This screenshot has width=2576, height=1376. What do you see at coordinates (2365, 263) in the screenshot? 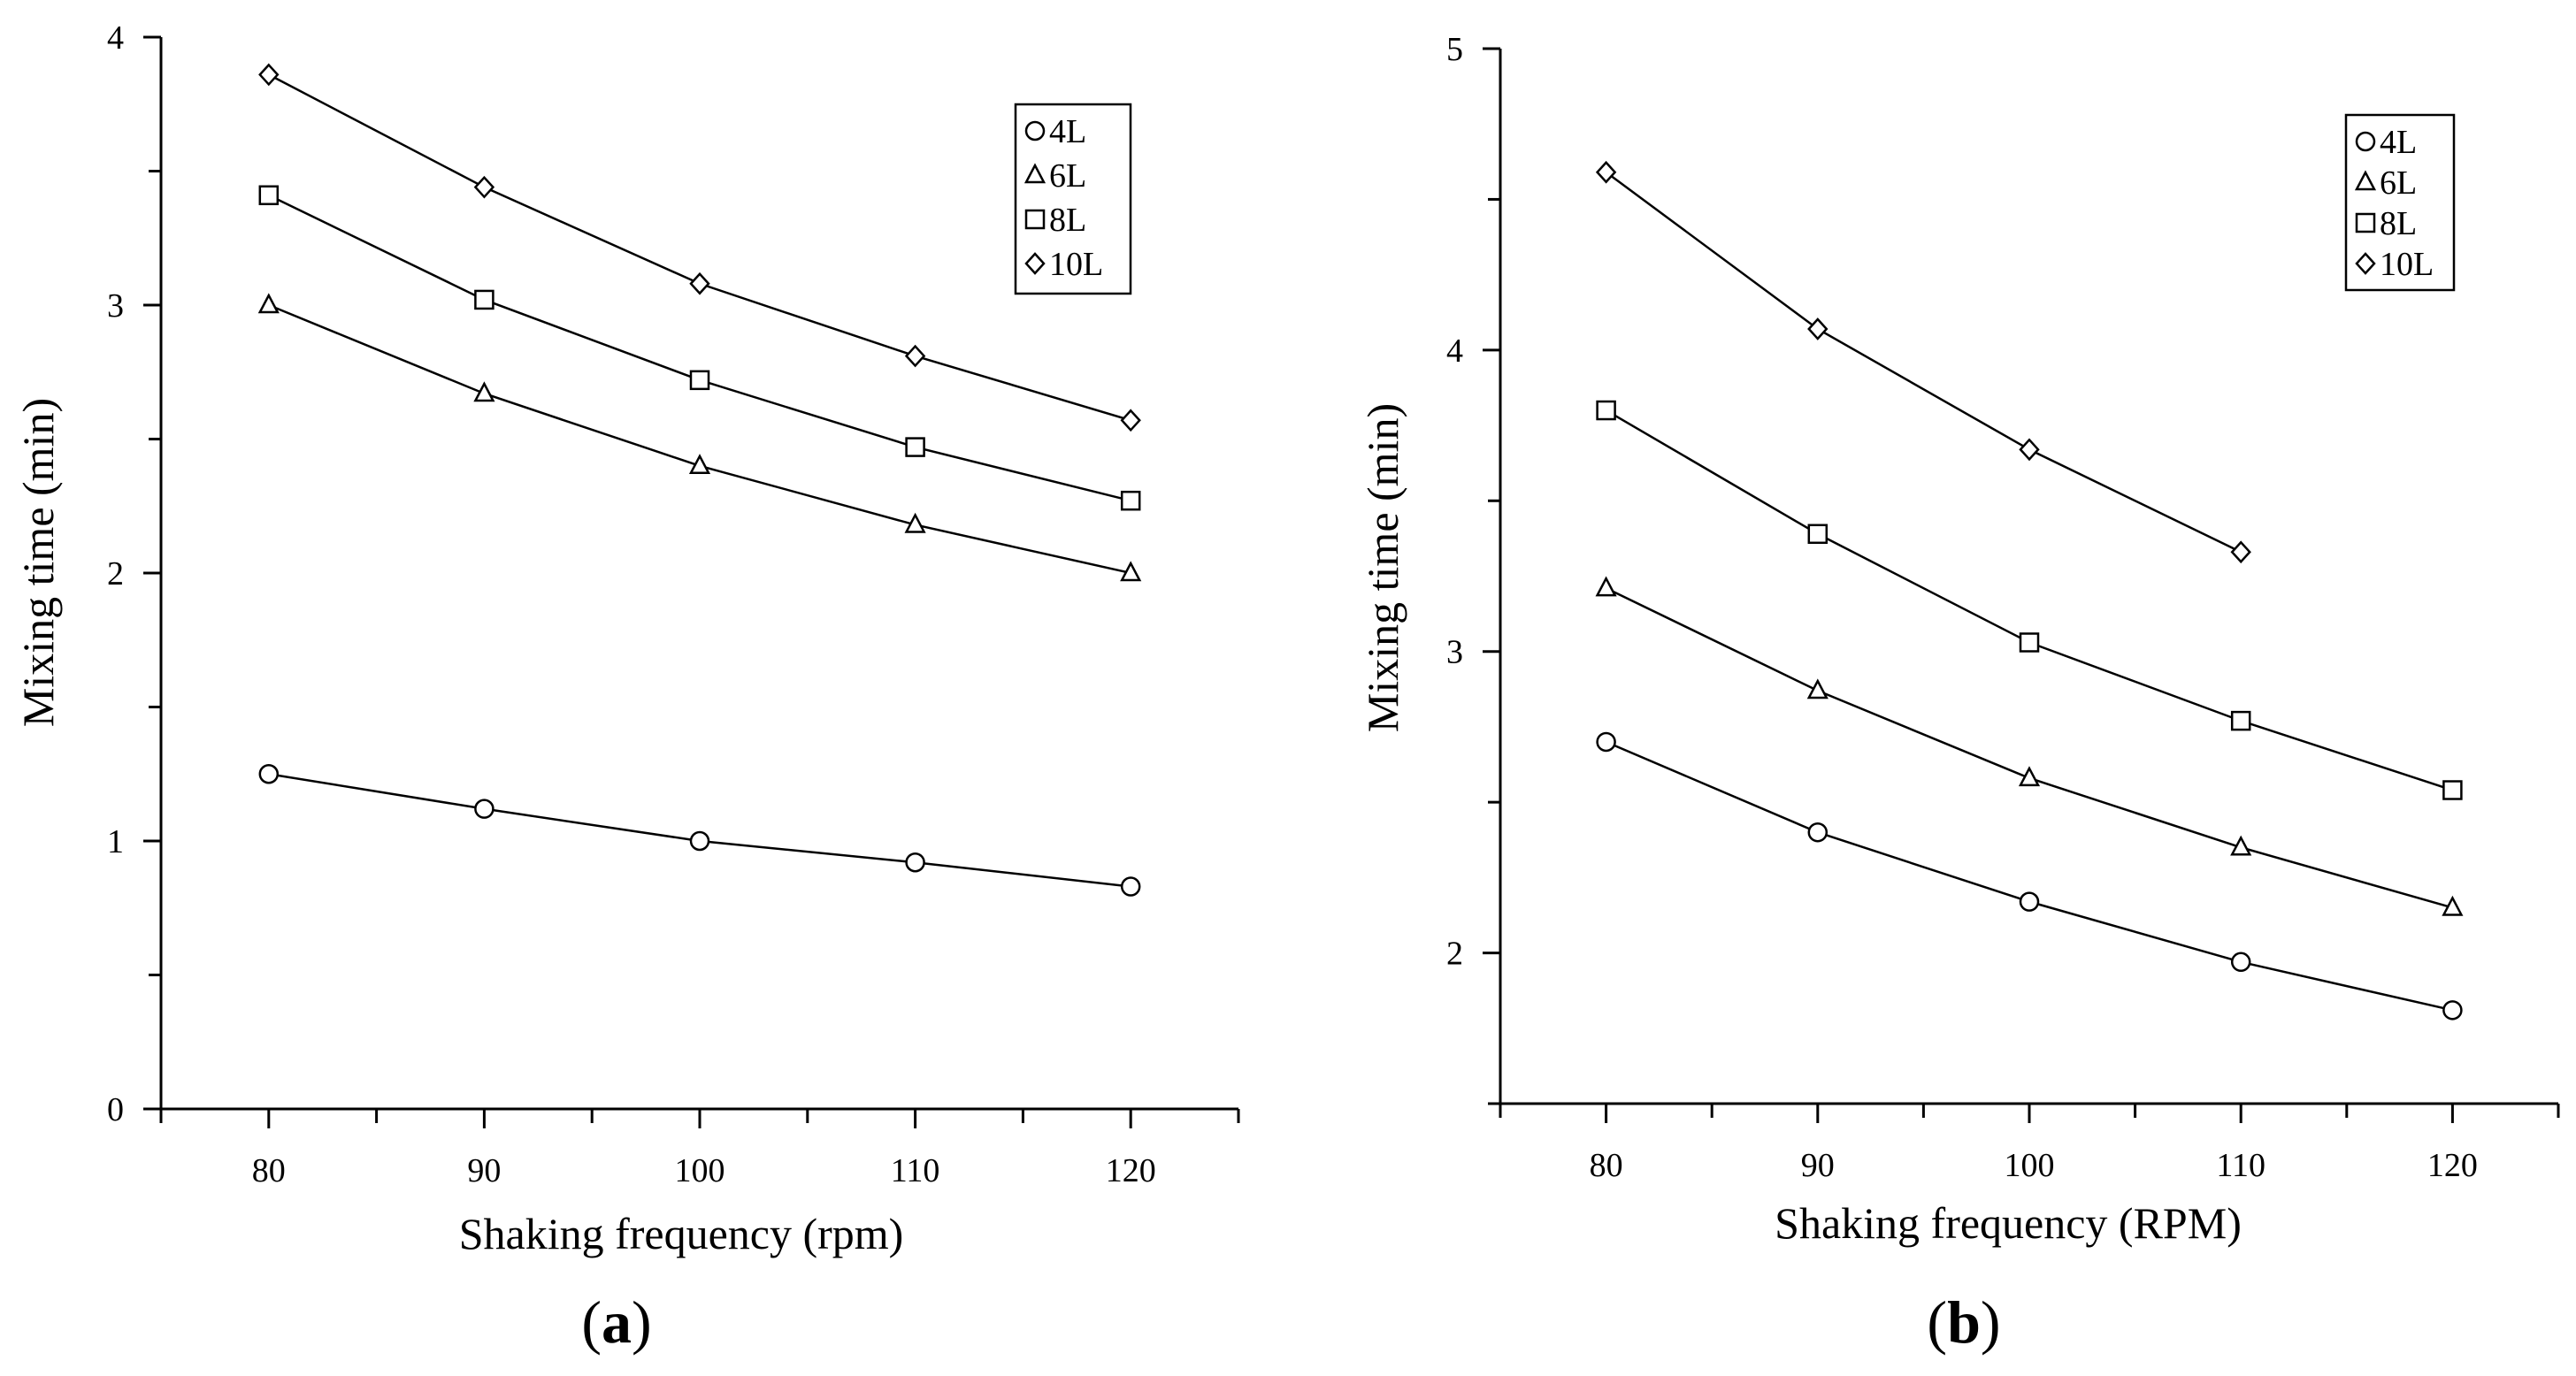
I see `legend-marker-b-10L` at bounding box center [2365, 263].